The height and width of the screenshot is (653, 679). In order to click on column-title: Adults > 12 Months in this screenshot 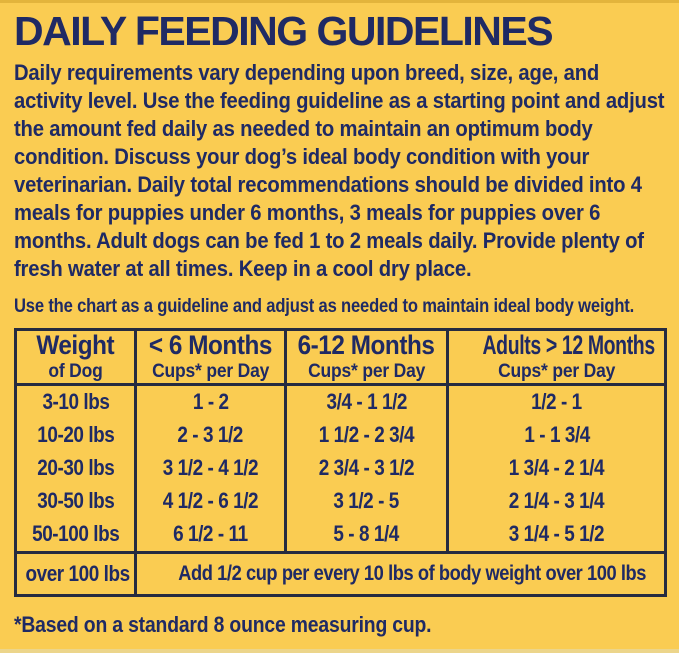, I will do `click(569, 345)`.